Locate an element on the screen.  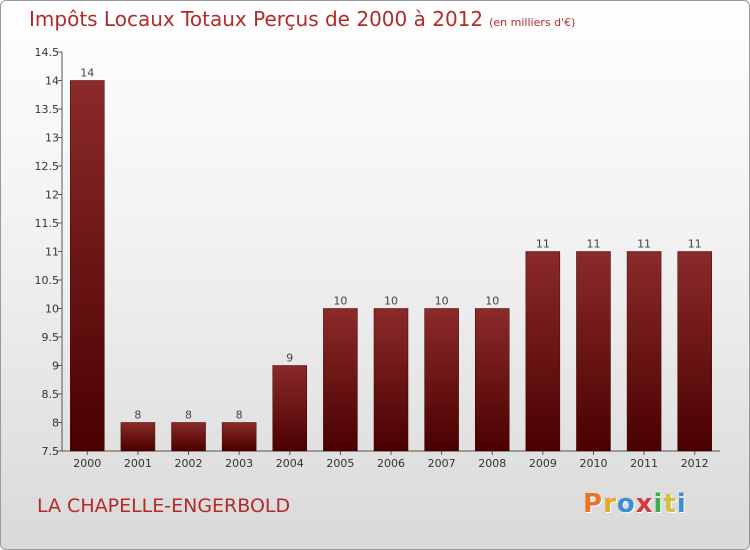
y-tick-label: 9 is located at coordinates (55, 366).